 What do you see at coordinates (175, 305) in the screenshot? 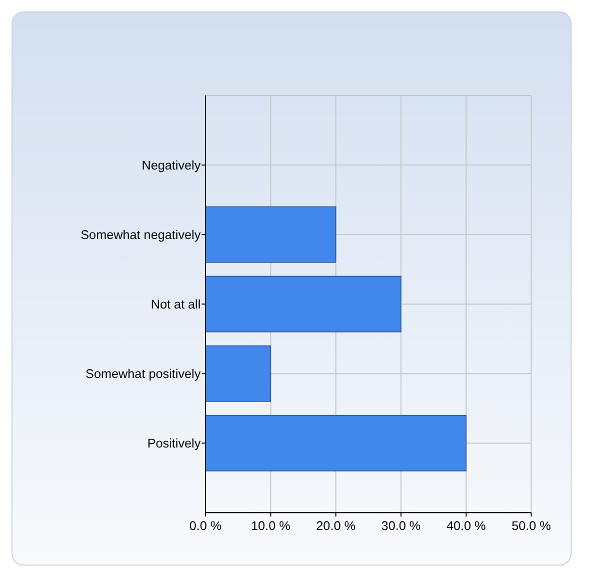
I see `y-tick-label: Not at all` at bounding box center [175, 305].